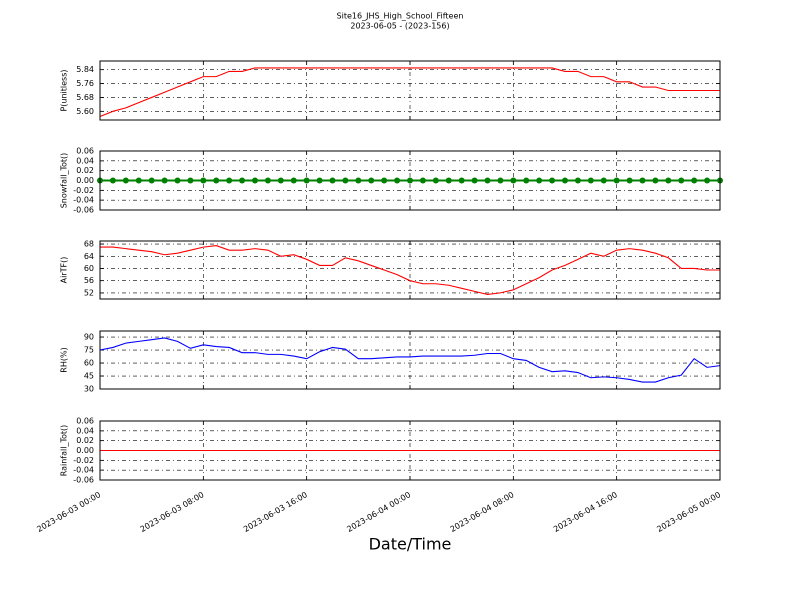 The height and width of the screenshot is (600, 800). I want to click on x-tick-label: 2023-06-03 16:00, so click(275, 512).